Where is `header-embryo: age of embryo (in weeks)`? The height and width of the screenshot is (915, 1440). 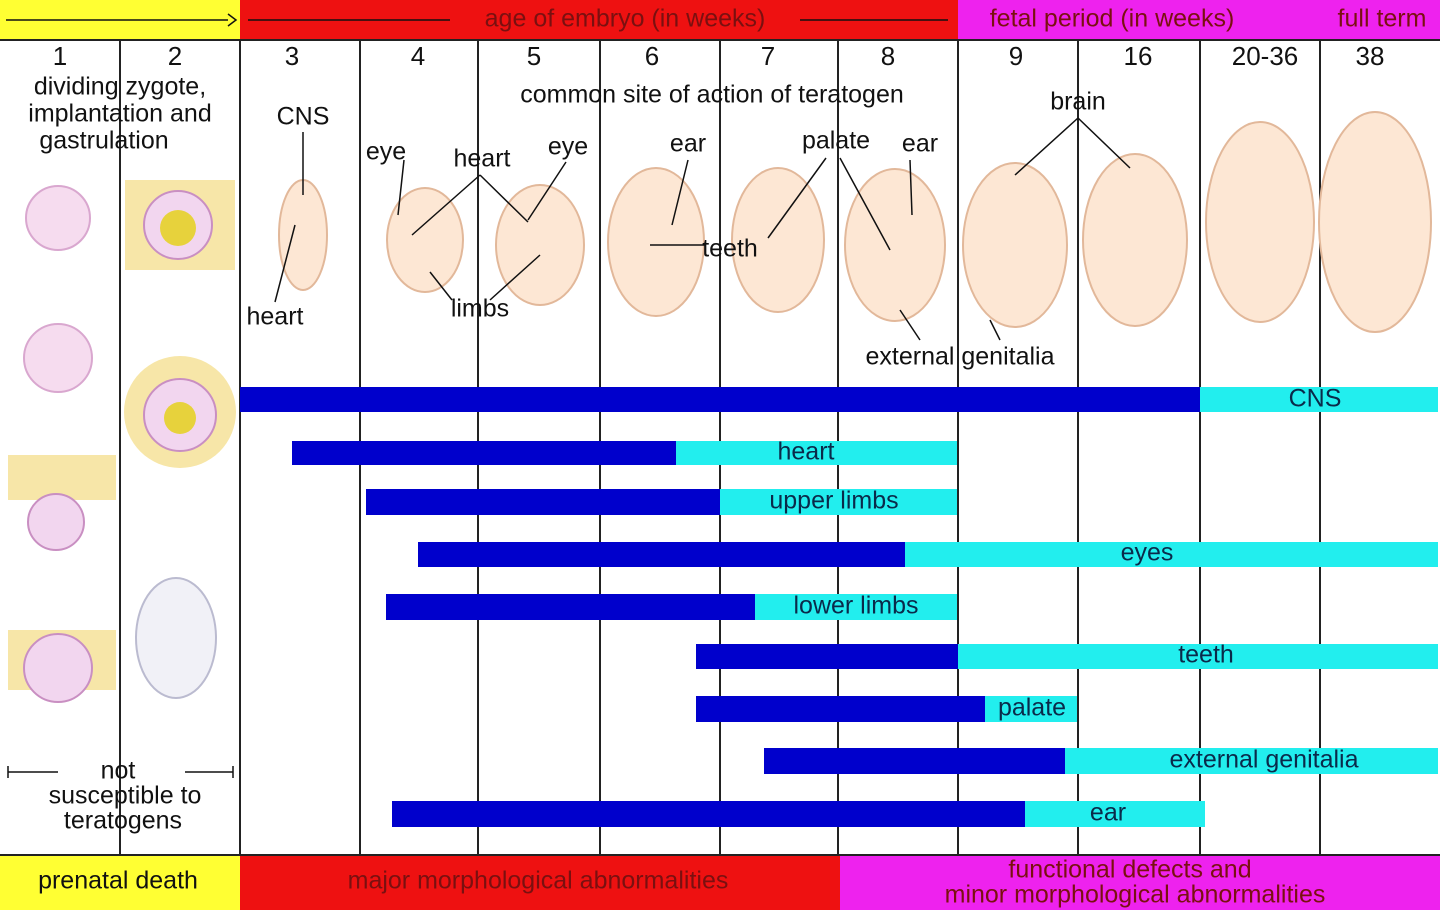
header-embryo: age of embryo (in weeks) is located at coordinates (625, 19).